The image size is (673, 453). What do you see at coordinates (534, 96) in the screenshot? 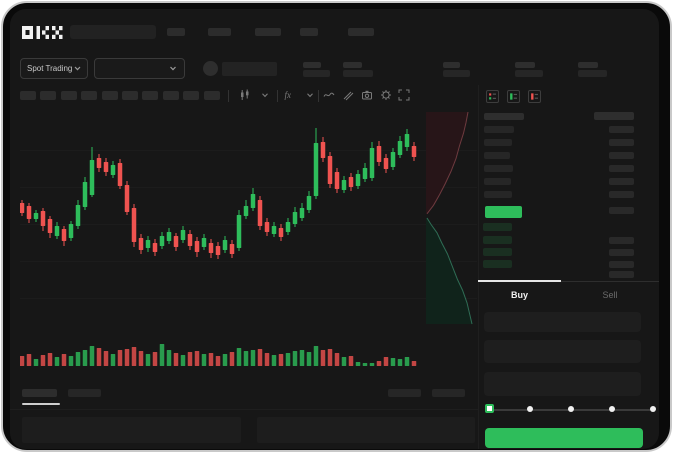
I see `book-sell-icon` at bounding box center [534, 96].